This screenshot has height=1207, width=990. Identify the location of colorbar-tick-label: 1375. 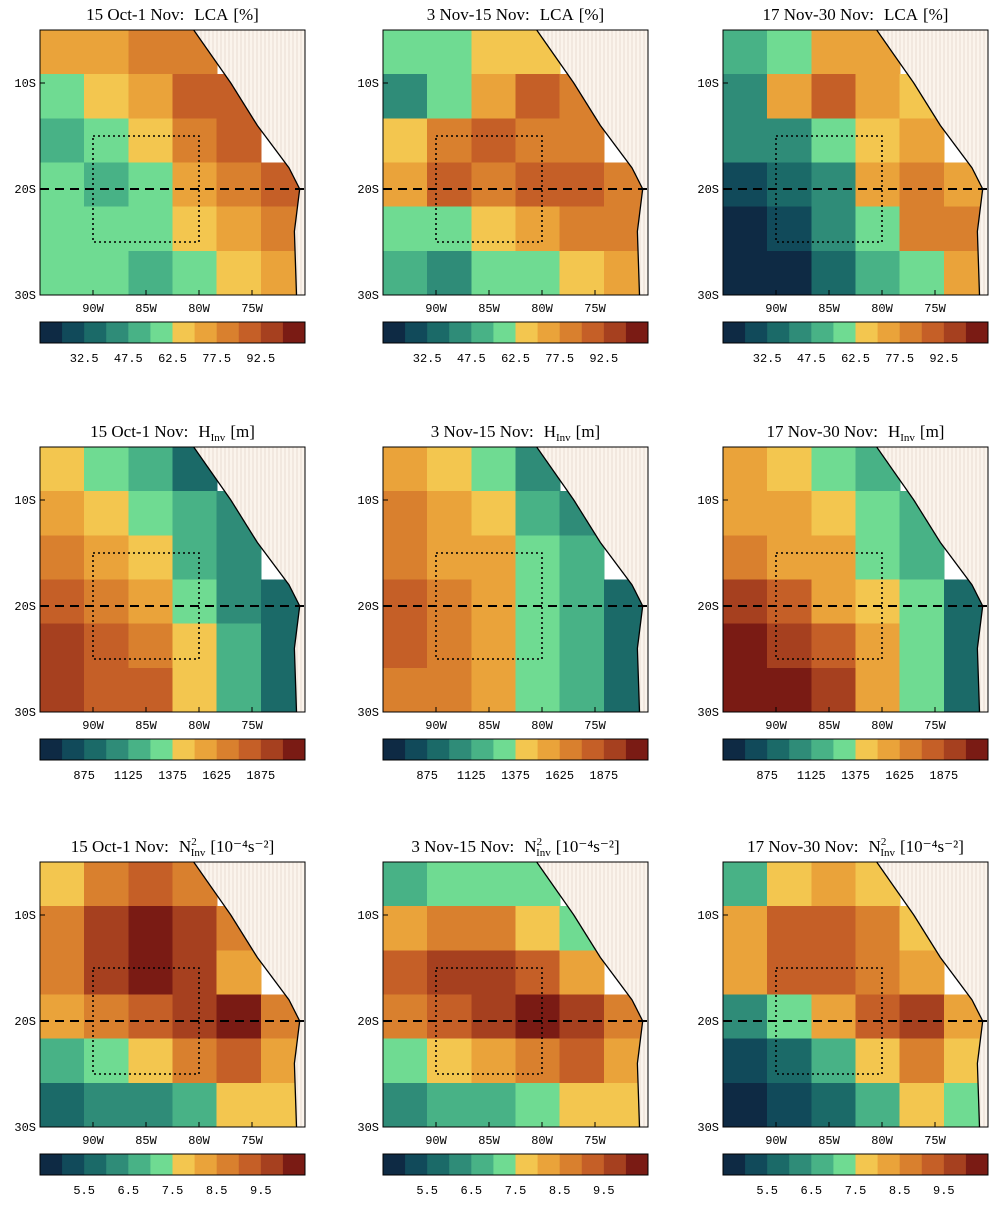
(515, 776).